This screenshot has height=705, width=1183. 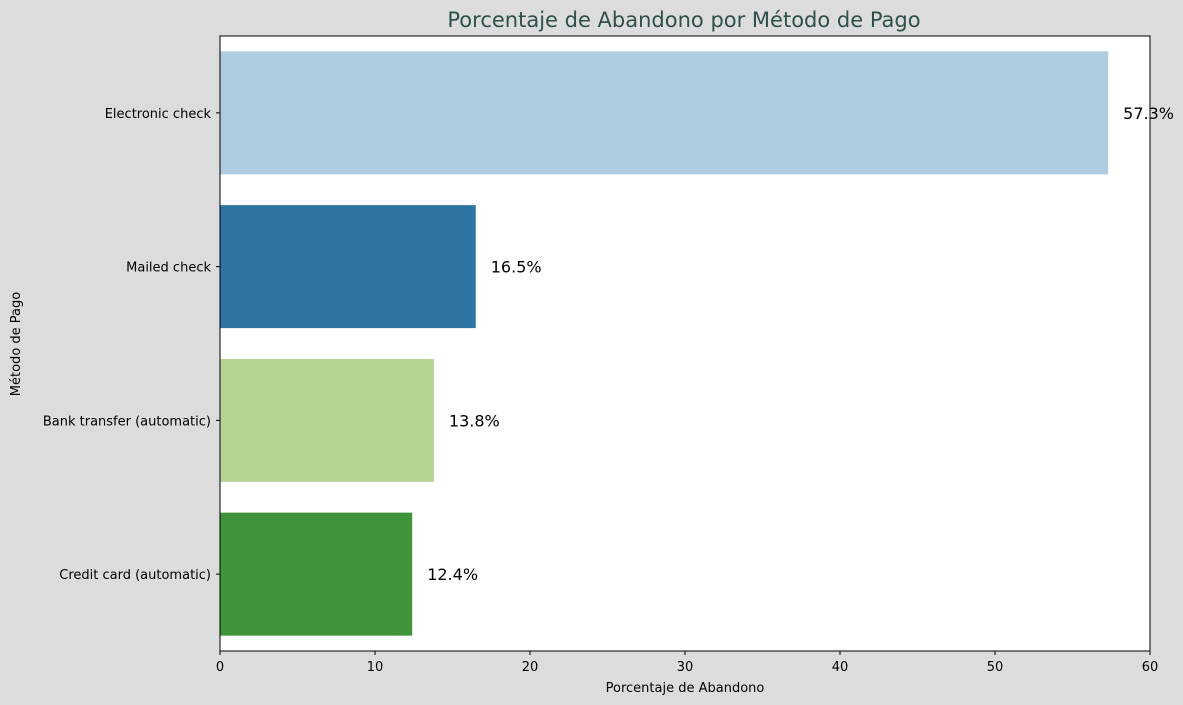 I want to click on y-tick-label: Mailed check, so click(x=168, y=268).